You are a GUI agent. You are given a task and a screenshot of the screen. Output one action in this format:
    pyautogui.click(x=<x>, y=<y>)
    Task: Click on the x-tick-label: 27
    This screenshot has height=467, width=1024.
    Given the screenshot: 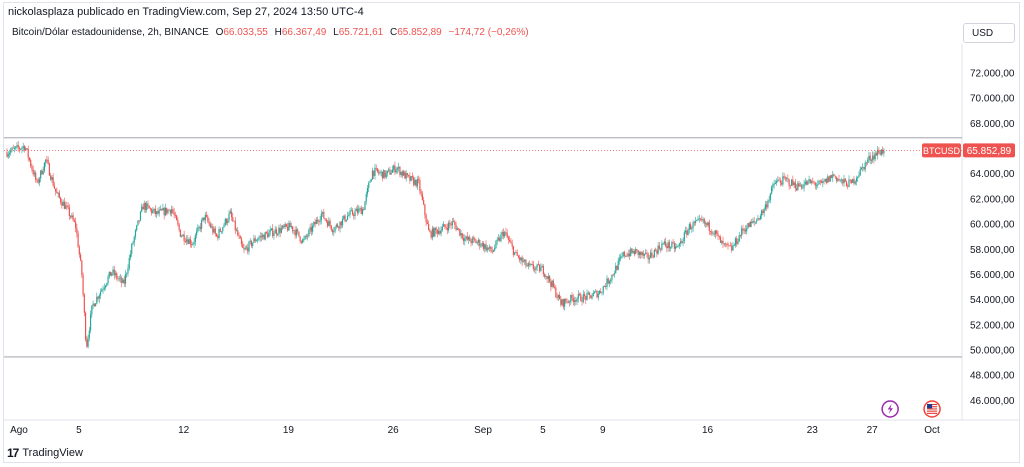 What is the action you would take?
    pyautogui.click(x=873, y=430)
    